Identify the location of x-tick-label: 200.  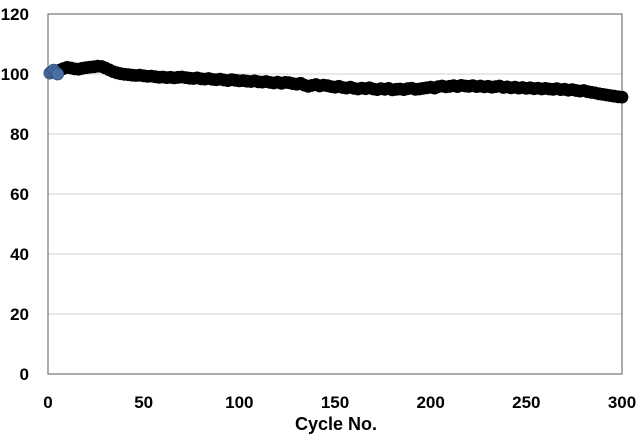
(430, 402).